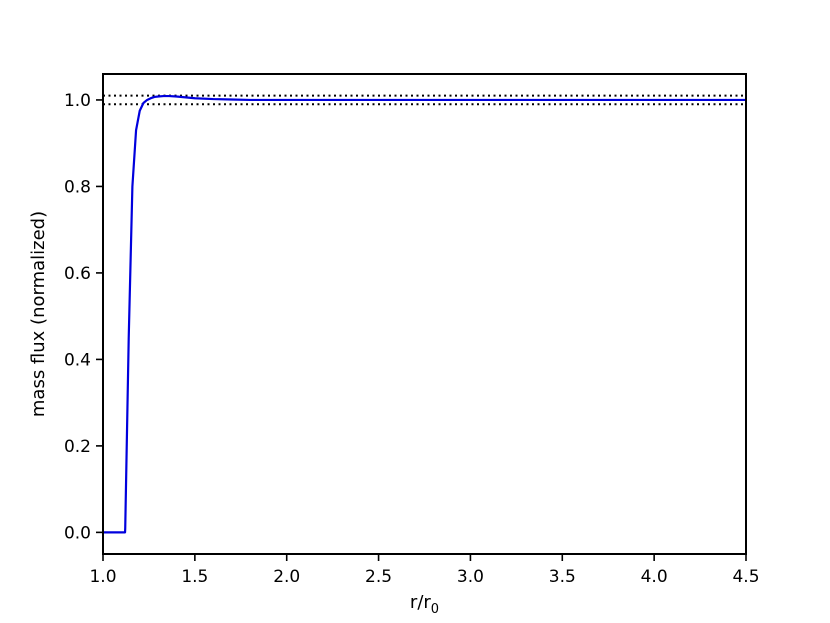 The image size is (830, 623). What do you see at coordinates (420, 602) in the screenshot?
I see `x-axis-label-main: r/r` at bounding box center [420, 602].